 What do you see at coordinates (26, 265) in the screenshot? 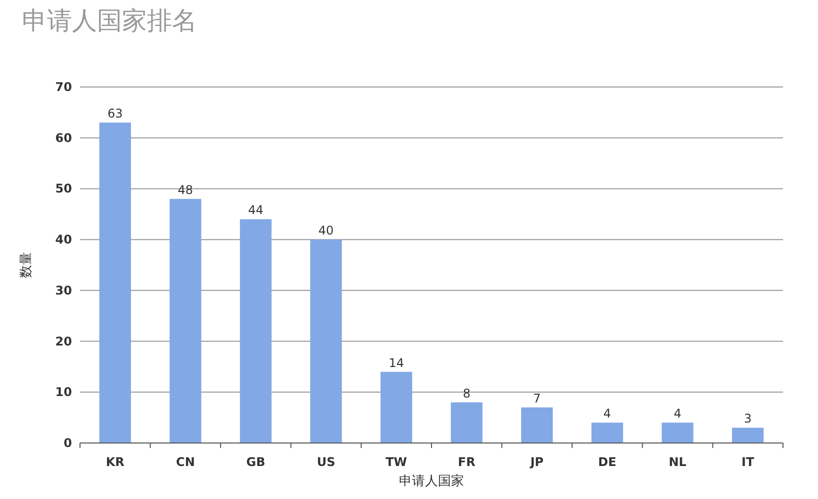
I see `y-axis-title: 数量` at bounding box center [26, 265].